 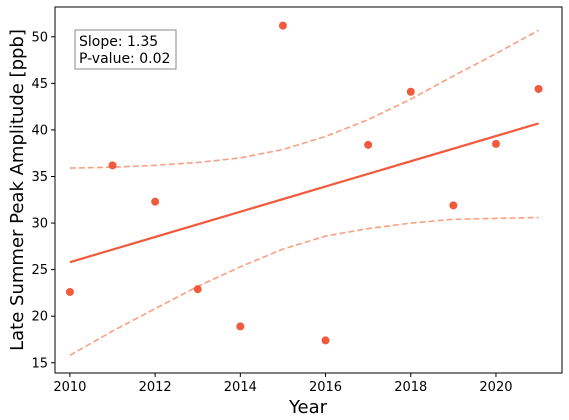 I want to click on y-axis-title: Late Summer Peak Amplitude [ppb], so click(x=17, y=190).